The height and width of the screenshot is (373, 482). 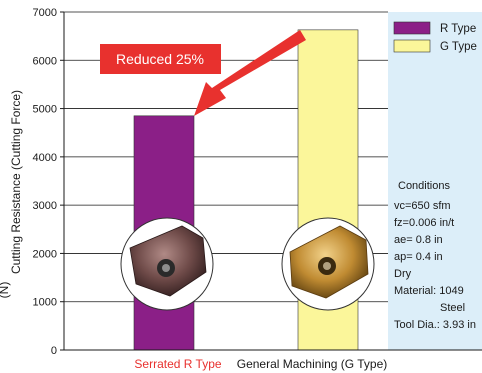 I want to click on legend-swatch-r-type, so click(x=412, y=28).